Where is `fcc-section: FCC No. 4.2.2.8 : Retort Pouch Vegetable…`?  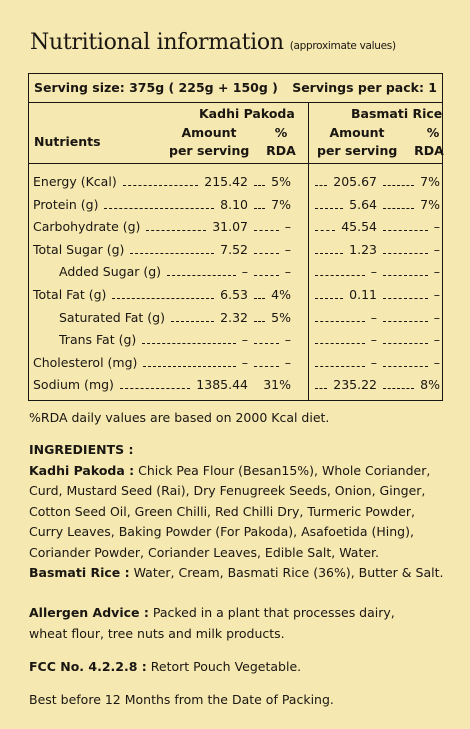 fcc-section: FCC No. 4.2.2.8 : Retort Pouch Vegetable… is located at coordinates (239, 667).